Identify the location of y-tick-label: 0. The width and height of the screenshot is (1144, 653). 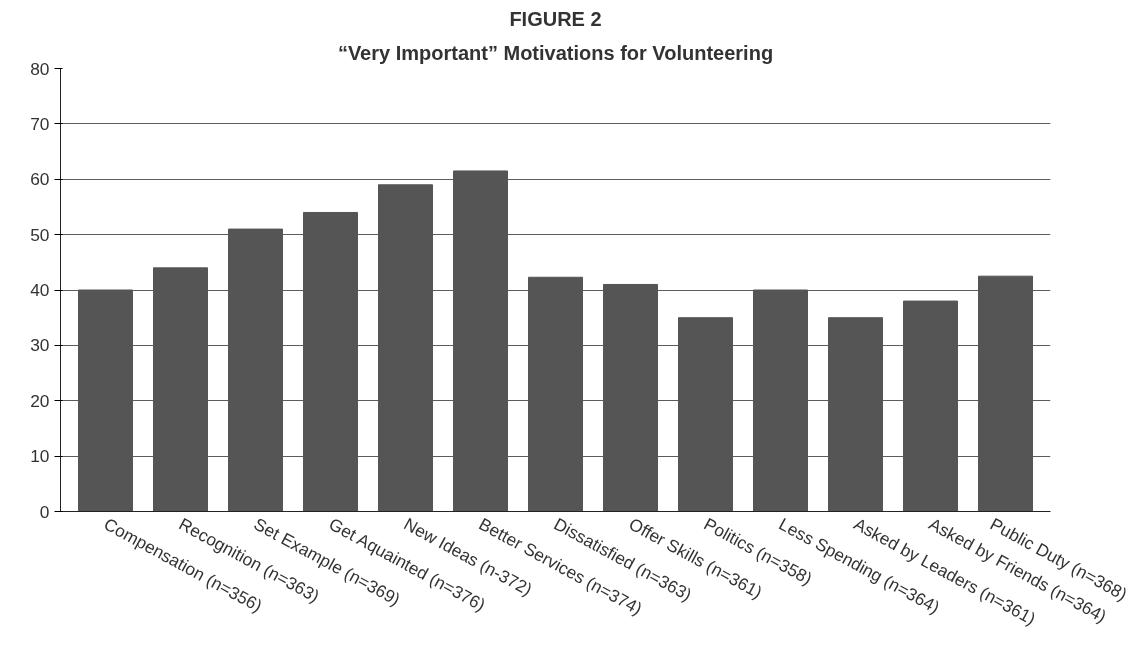
(44, 511).